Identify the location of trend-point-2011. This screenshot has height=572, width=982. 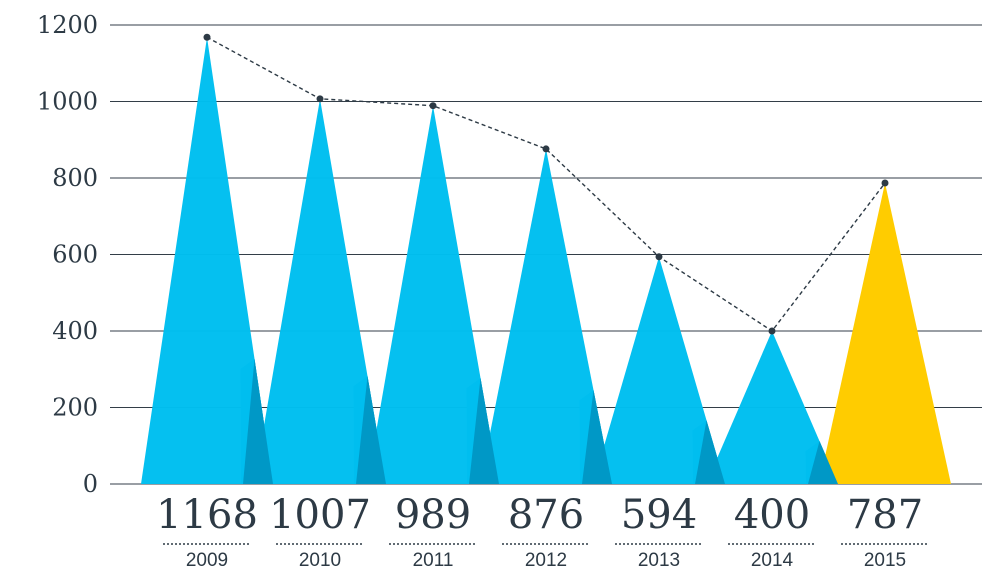
(433, 106).